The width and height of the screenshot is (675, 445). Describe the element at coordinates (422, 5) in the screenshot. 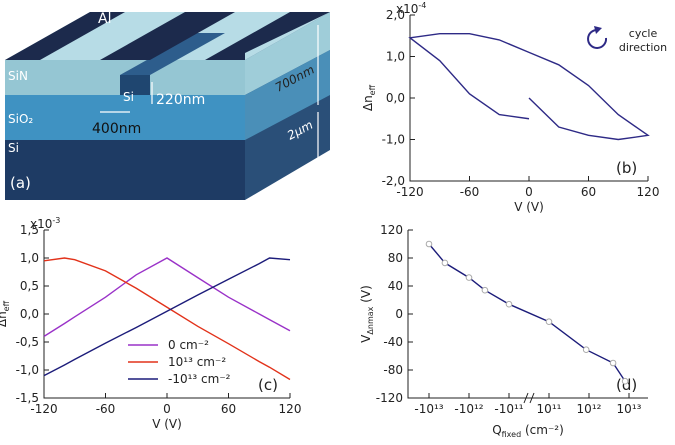

I see `y-multiplier-exp: -4` at that location.